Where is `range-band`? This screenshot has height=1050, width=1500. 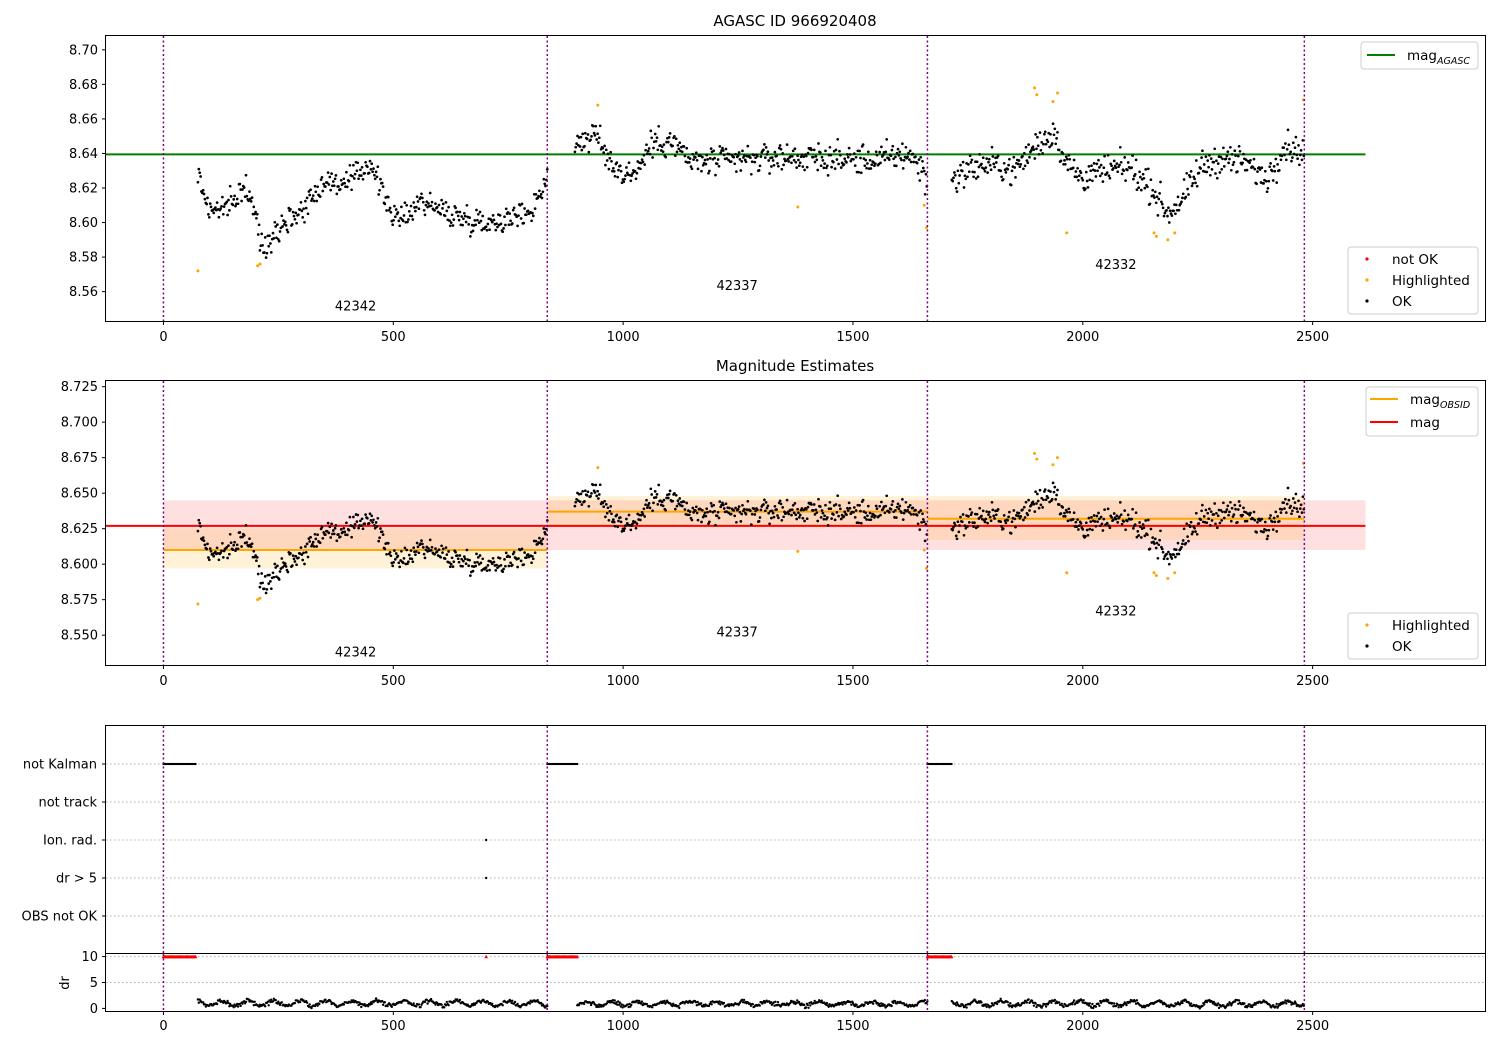
range-band is located at coordinates (355, 548).